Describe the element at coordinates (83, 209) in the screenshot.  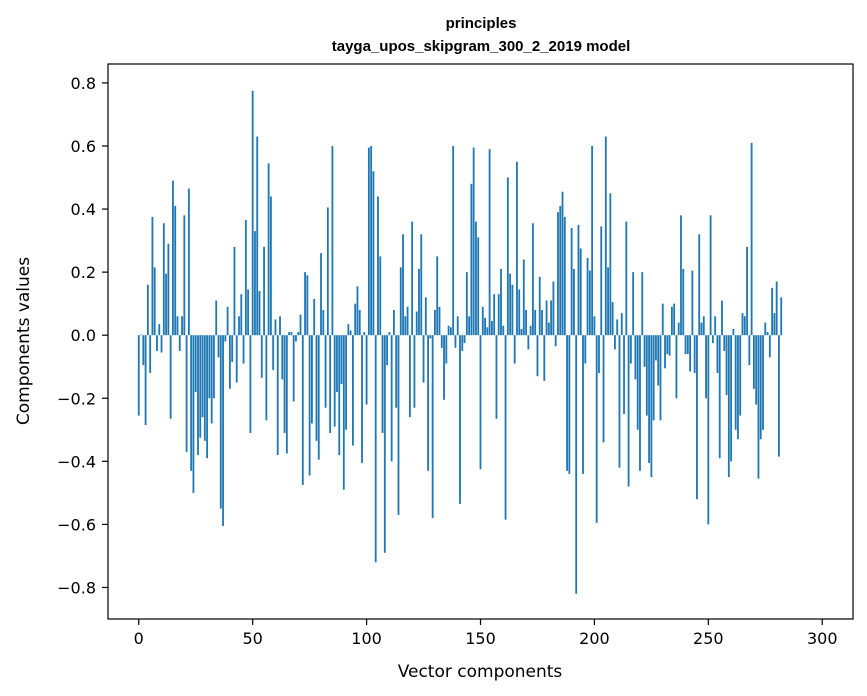
I see `y-tick-label: 0.4` at that location.